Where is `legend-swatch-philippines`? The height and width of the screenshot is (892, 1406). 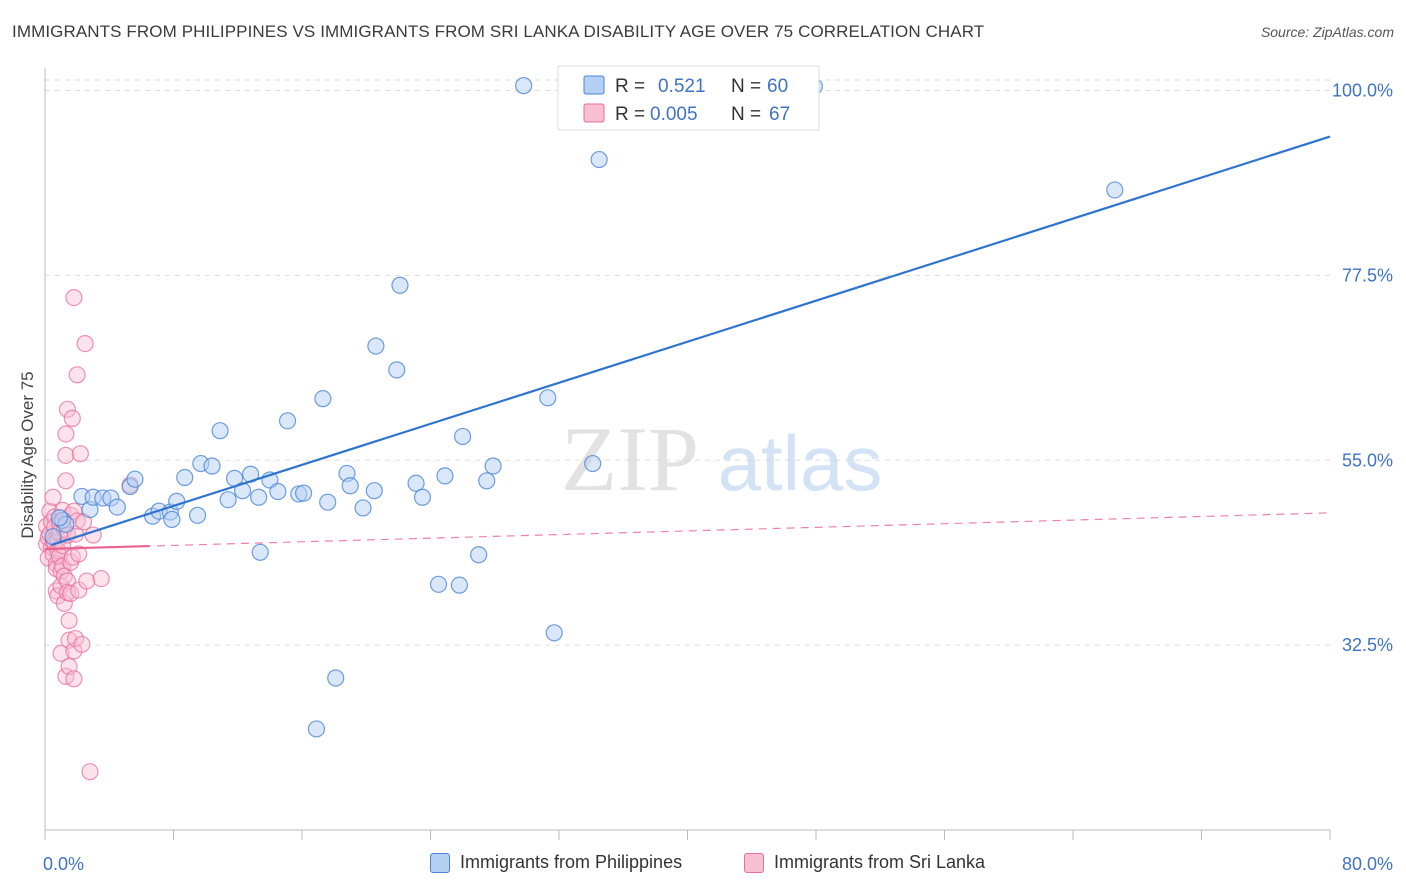
legend-swatch-philippines is located at coordinates (440, 862).